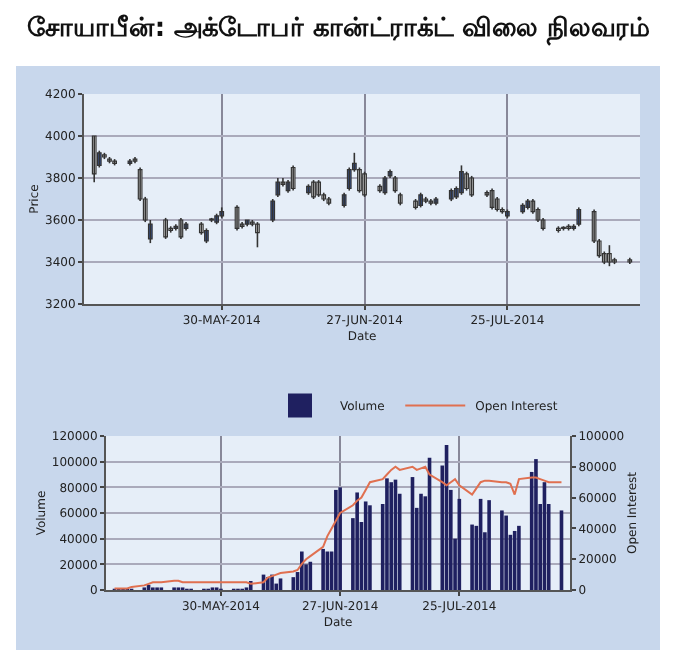  I want to click on candlestick, so click(609, 255).